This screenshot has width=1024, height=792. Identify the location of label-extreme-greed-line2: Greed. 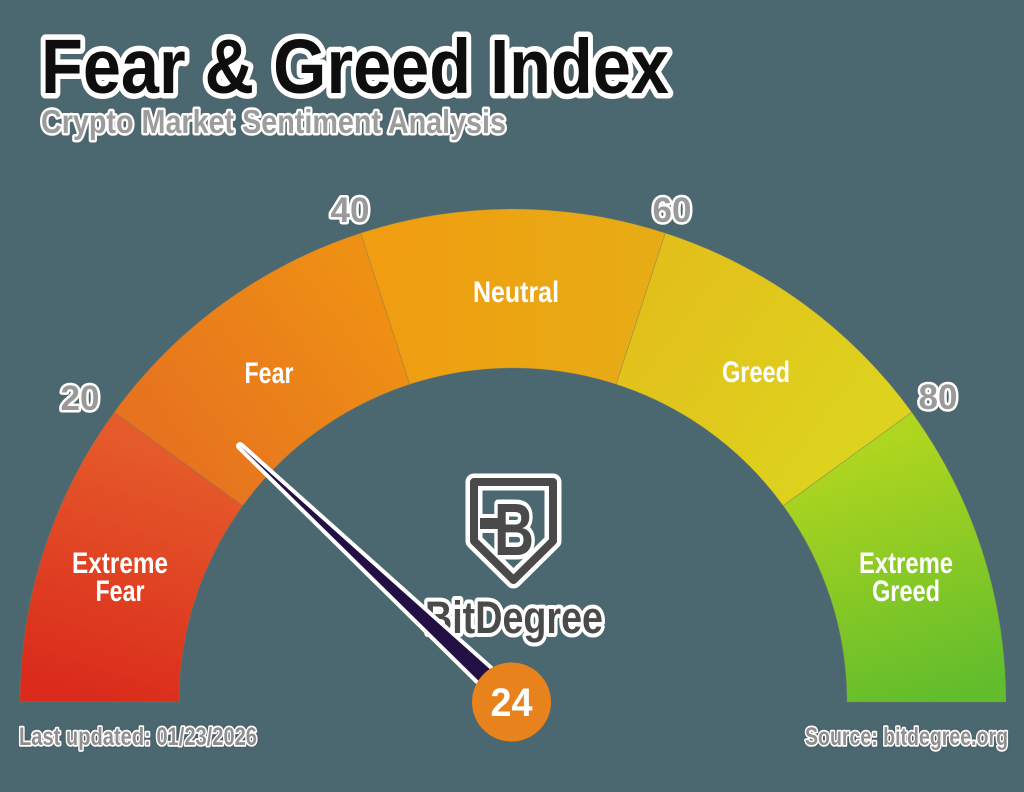
(906, 591).